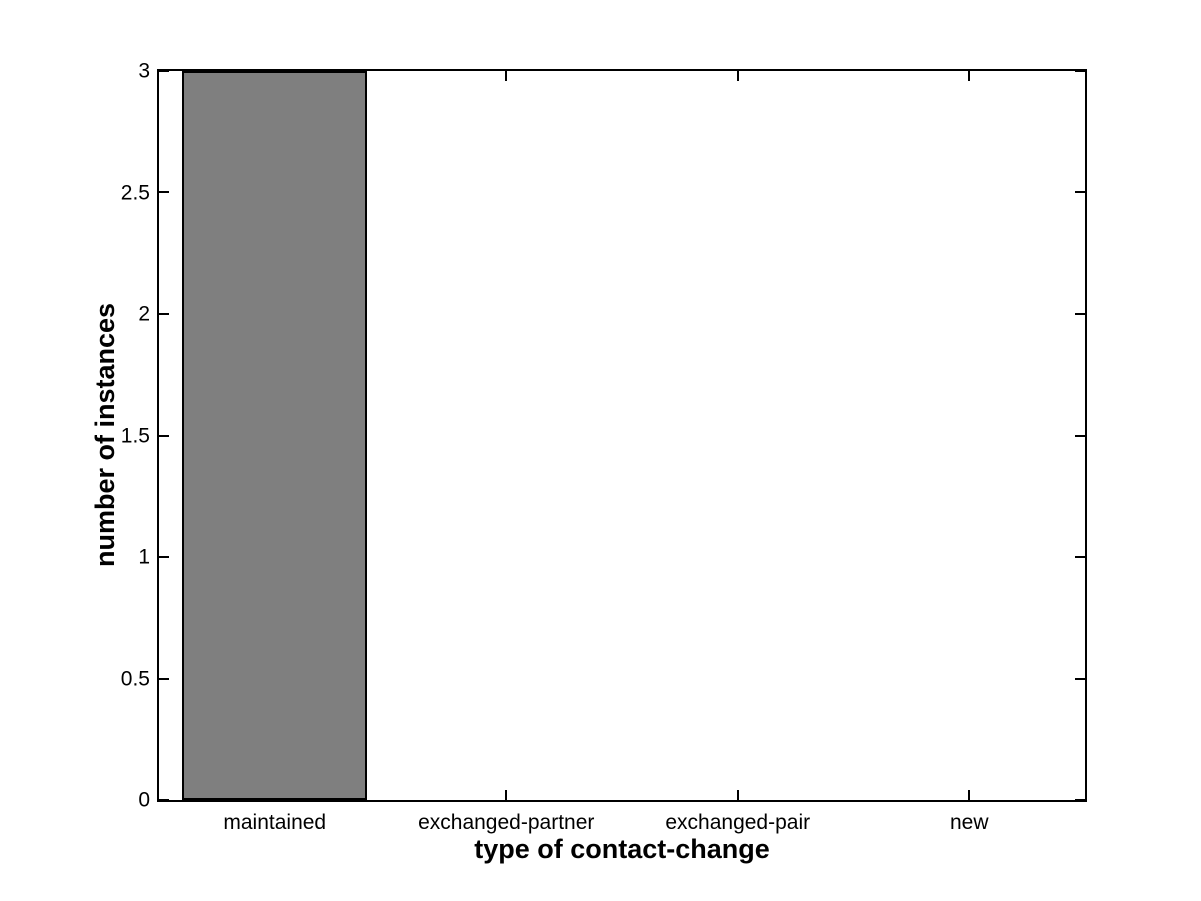 The width and height of the screenshot is (1201, 901). I want to click on y-tick-label: 2.5, so click(135, 192).